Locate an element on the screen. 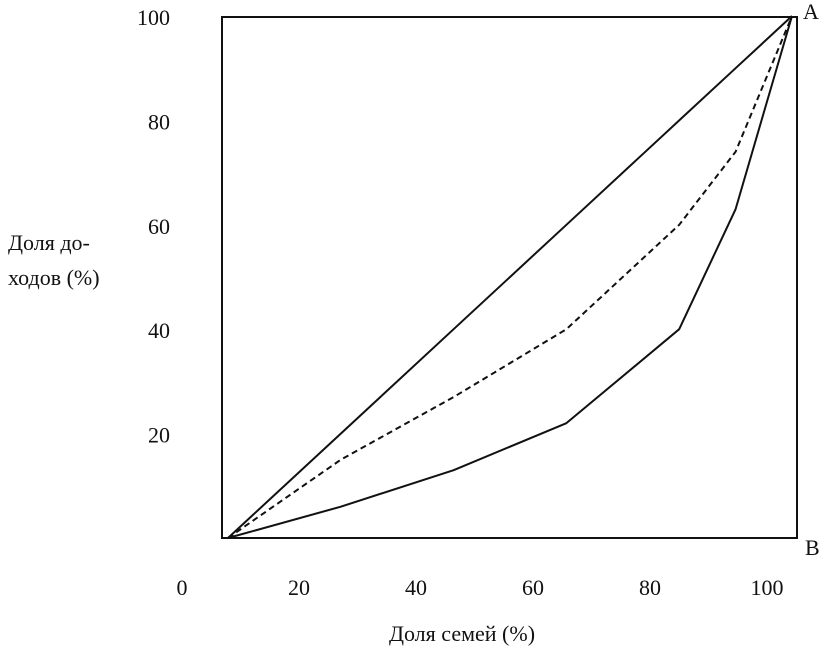  y-tick-label: 20 is located at coordinates (159, 435).